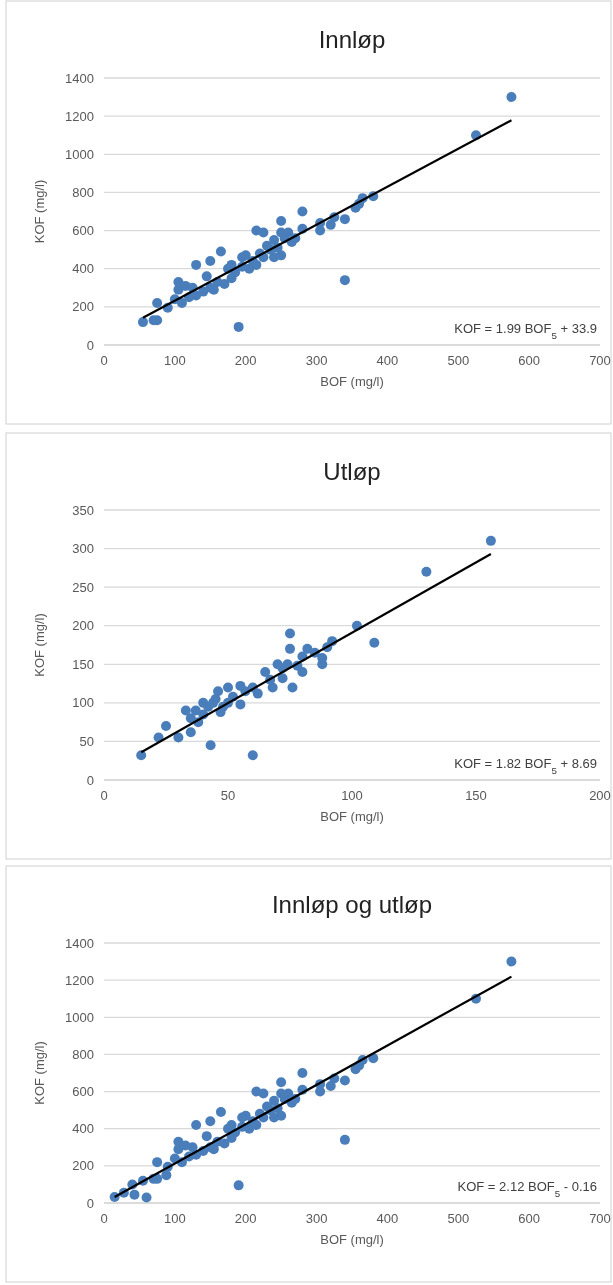 The width and height of the screenshot is (613, 1285). I want to click on y-tick-label: 50, so click(86, 741).